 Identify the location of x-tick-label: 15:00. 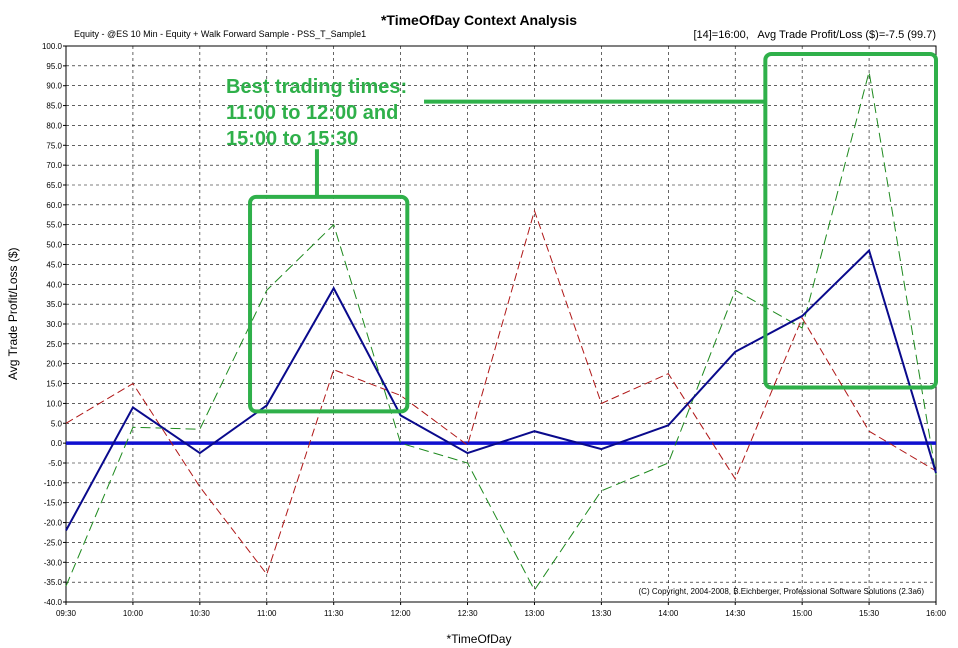
(802, 613).